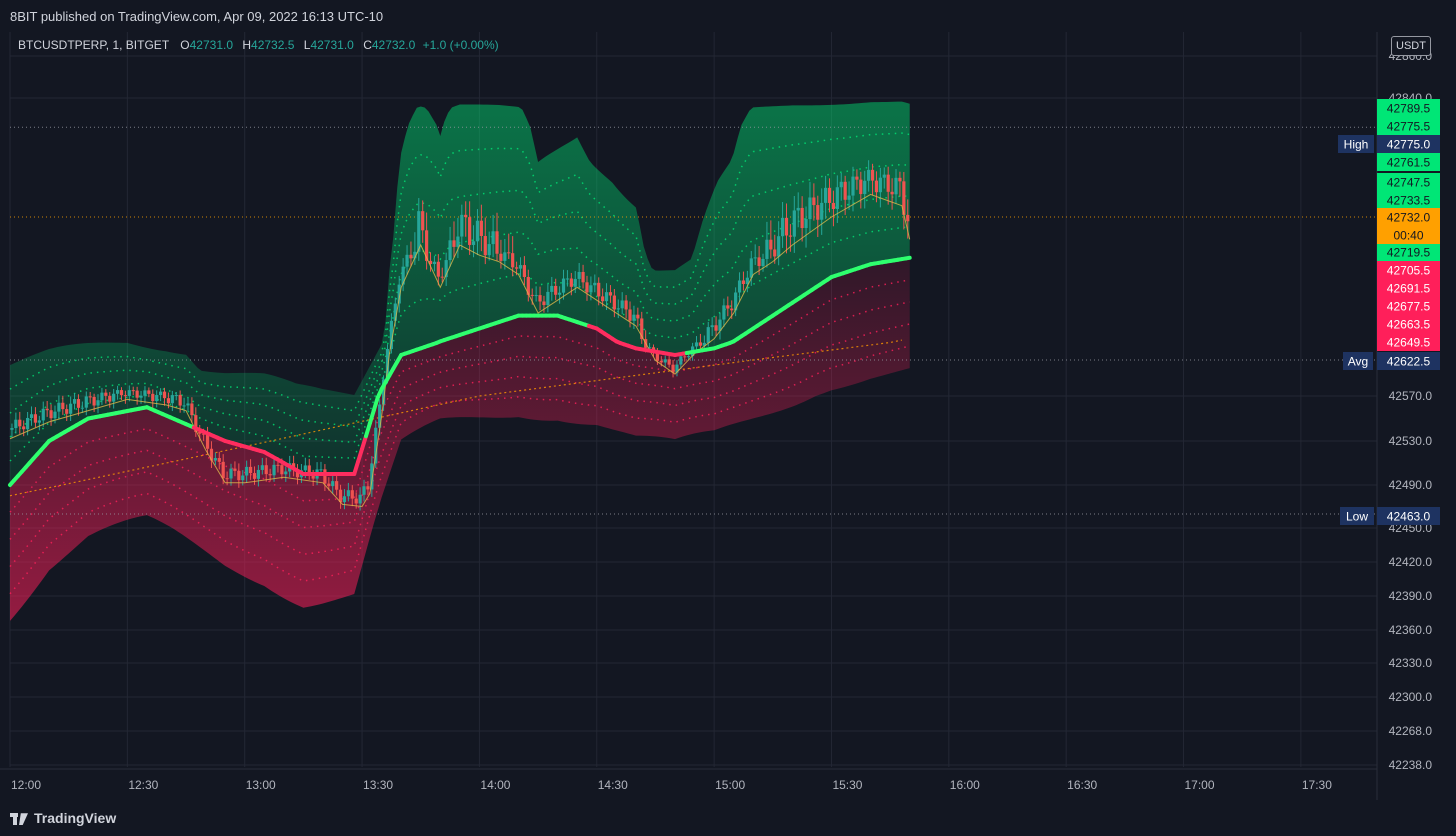 The image size is (1456, 836). What do you see at coordinates (1409, 145) in the screenshot?
I see `high-value-label: 42775.0` at bounding box center [1409, 145].